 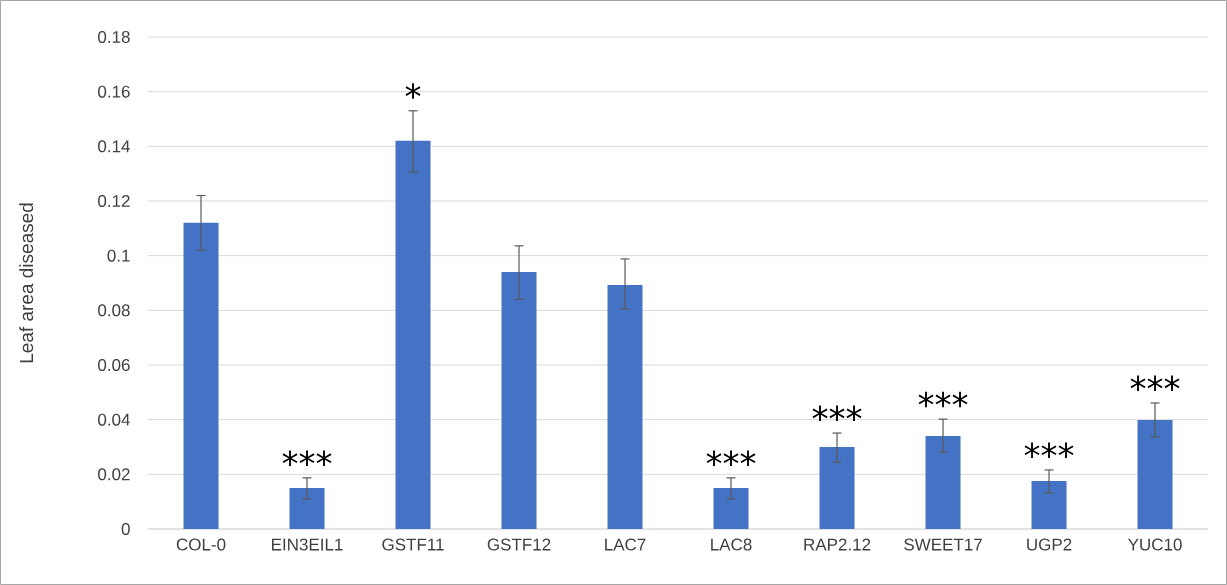 I want to click on annotation: *, so click(x=413, y=91).